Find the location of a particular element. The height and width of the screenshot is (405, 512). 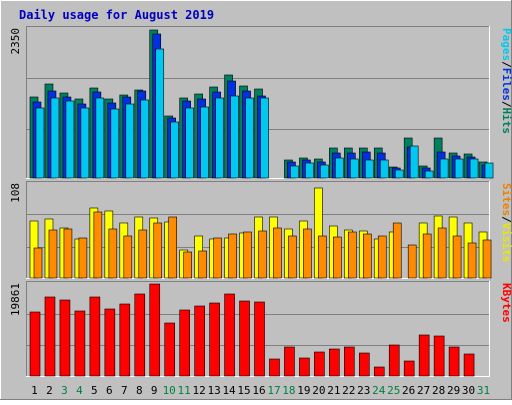

x-tick-label-day-18: 18 is located at coordinates (288, 390).